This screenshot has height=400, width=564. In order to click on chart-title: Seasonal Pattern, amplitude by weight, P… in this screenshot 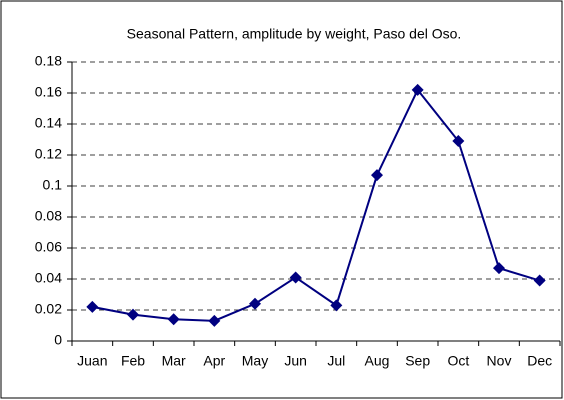, I will do `click(294, 34)`.